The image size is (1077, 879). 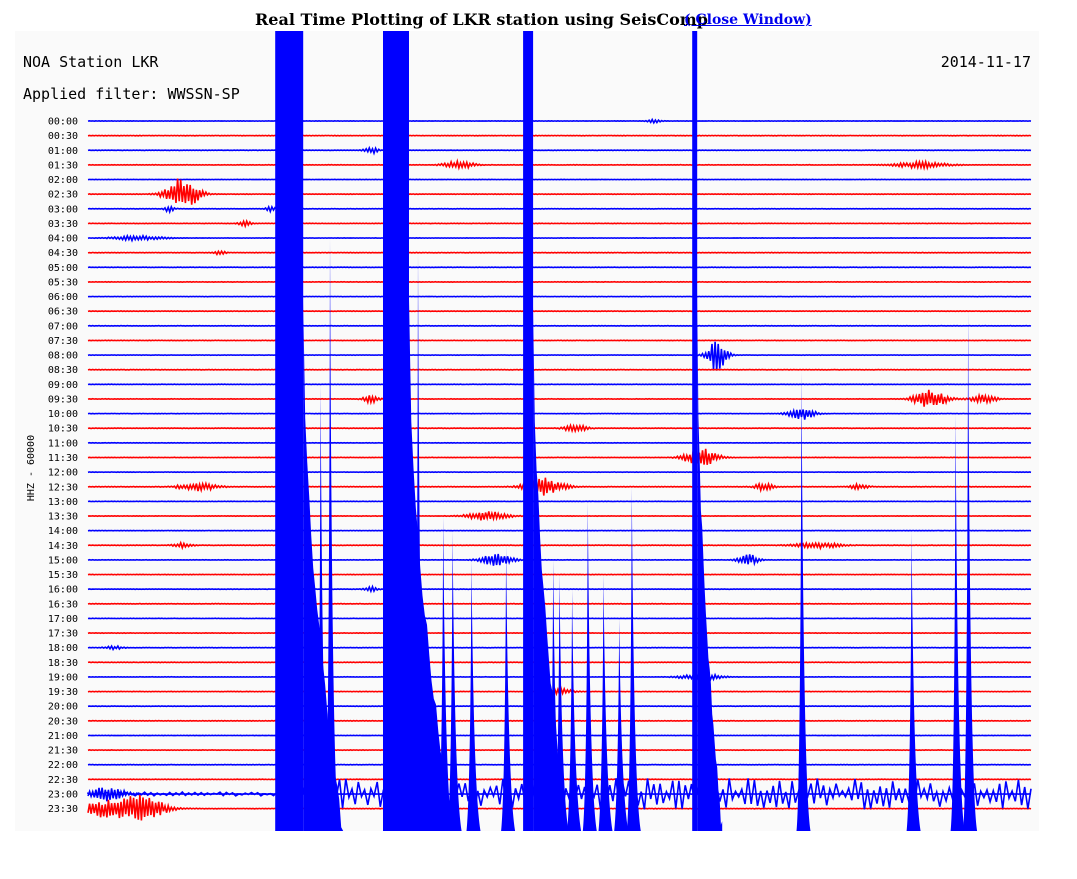 I want to click on row-time-label: 00:30, so click(x=63, y=136).